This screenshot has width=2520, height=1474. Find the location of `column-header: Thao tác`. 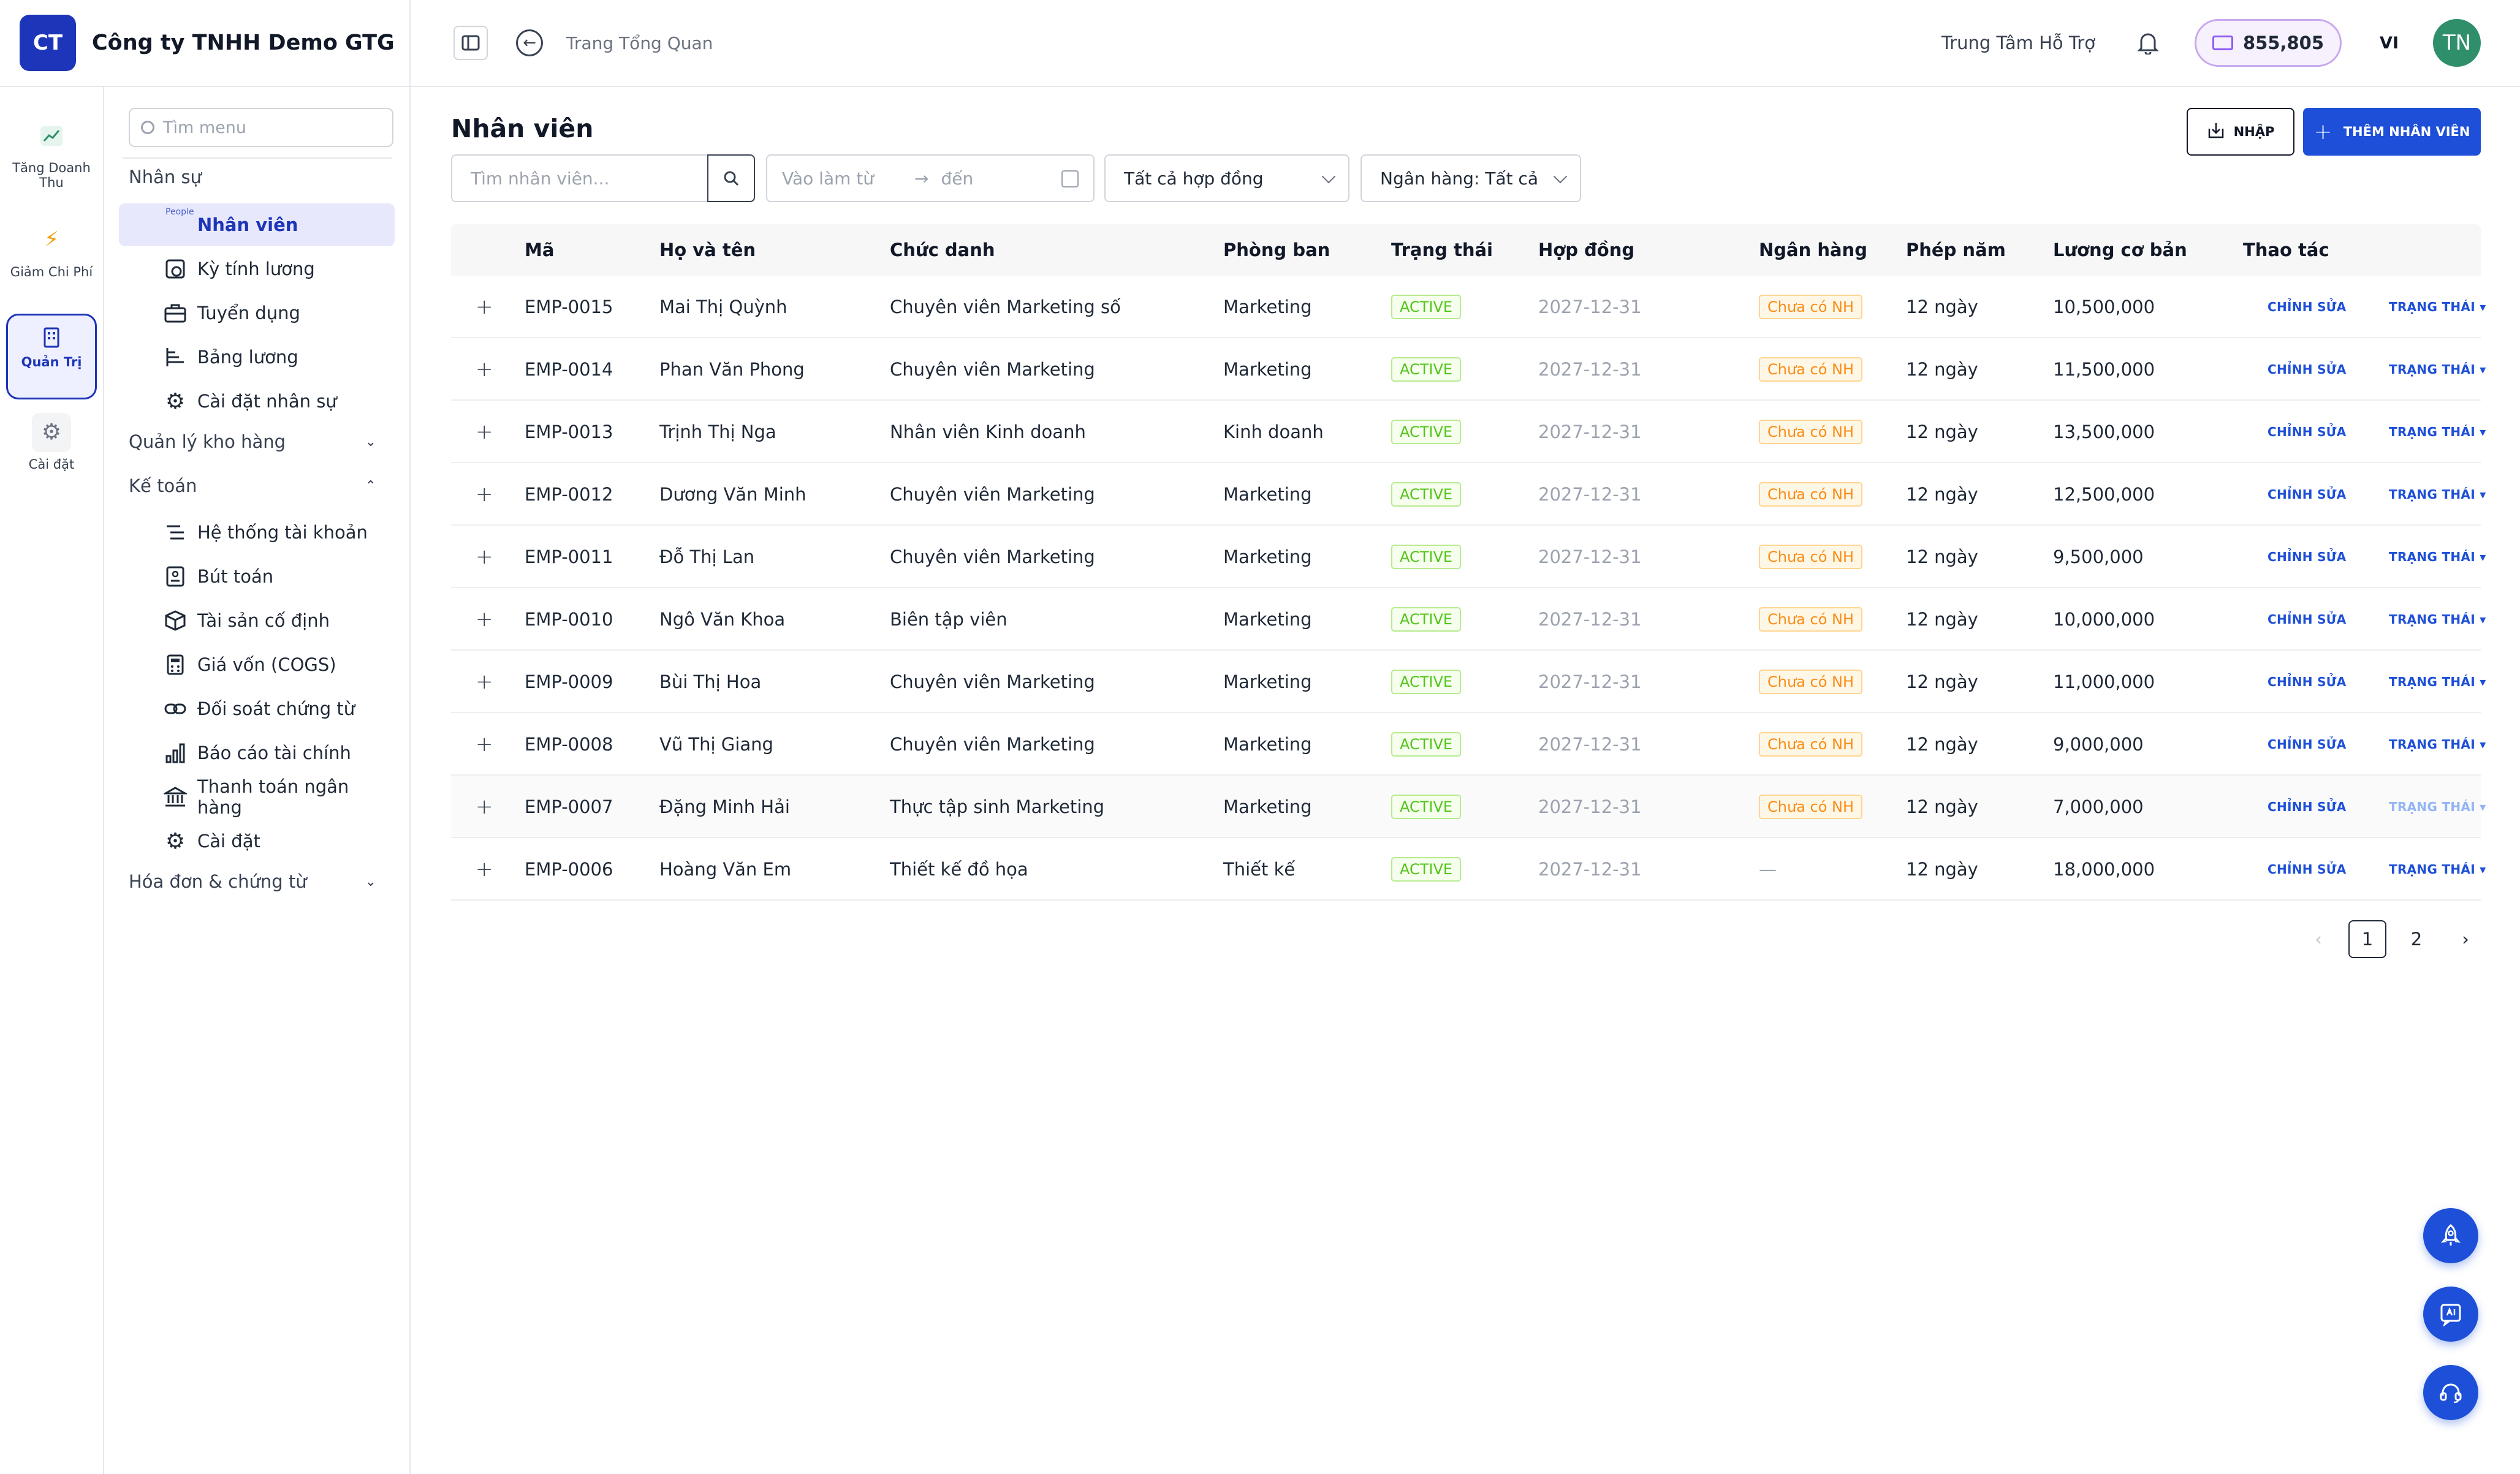

column-header: Thao tác is located at coordinates (2286, 250).